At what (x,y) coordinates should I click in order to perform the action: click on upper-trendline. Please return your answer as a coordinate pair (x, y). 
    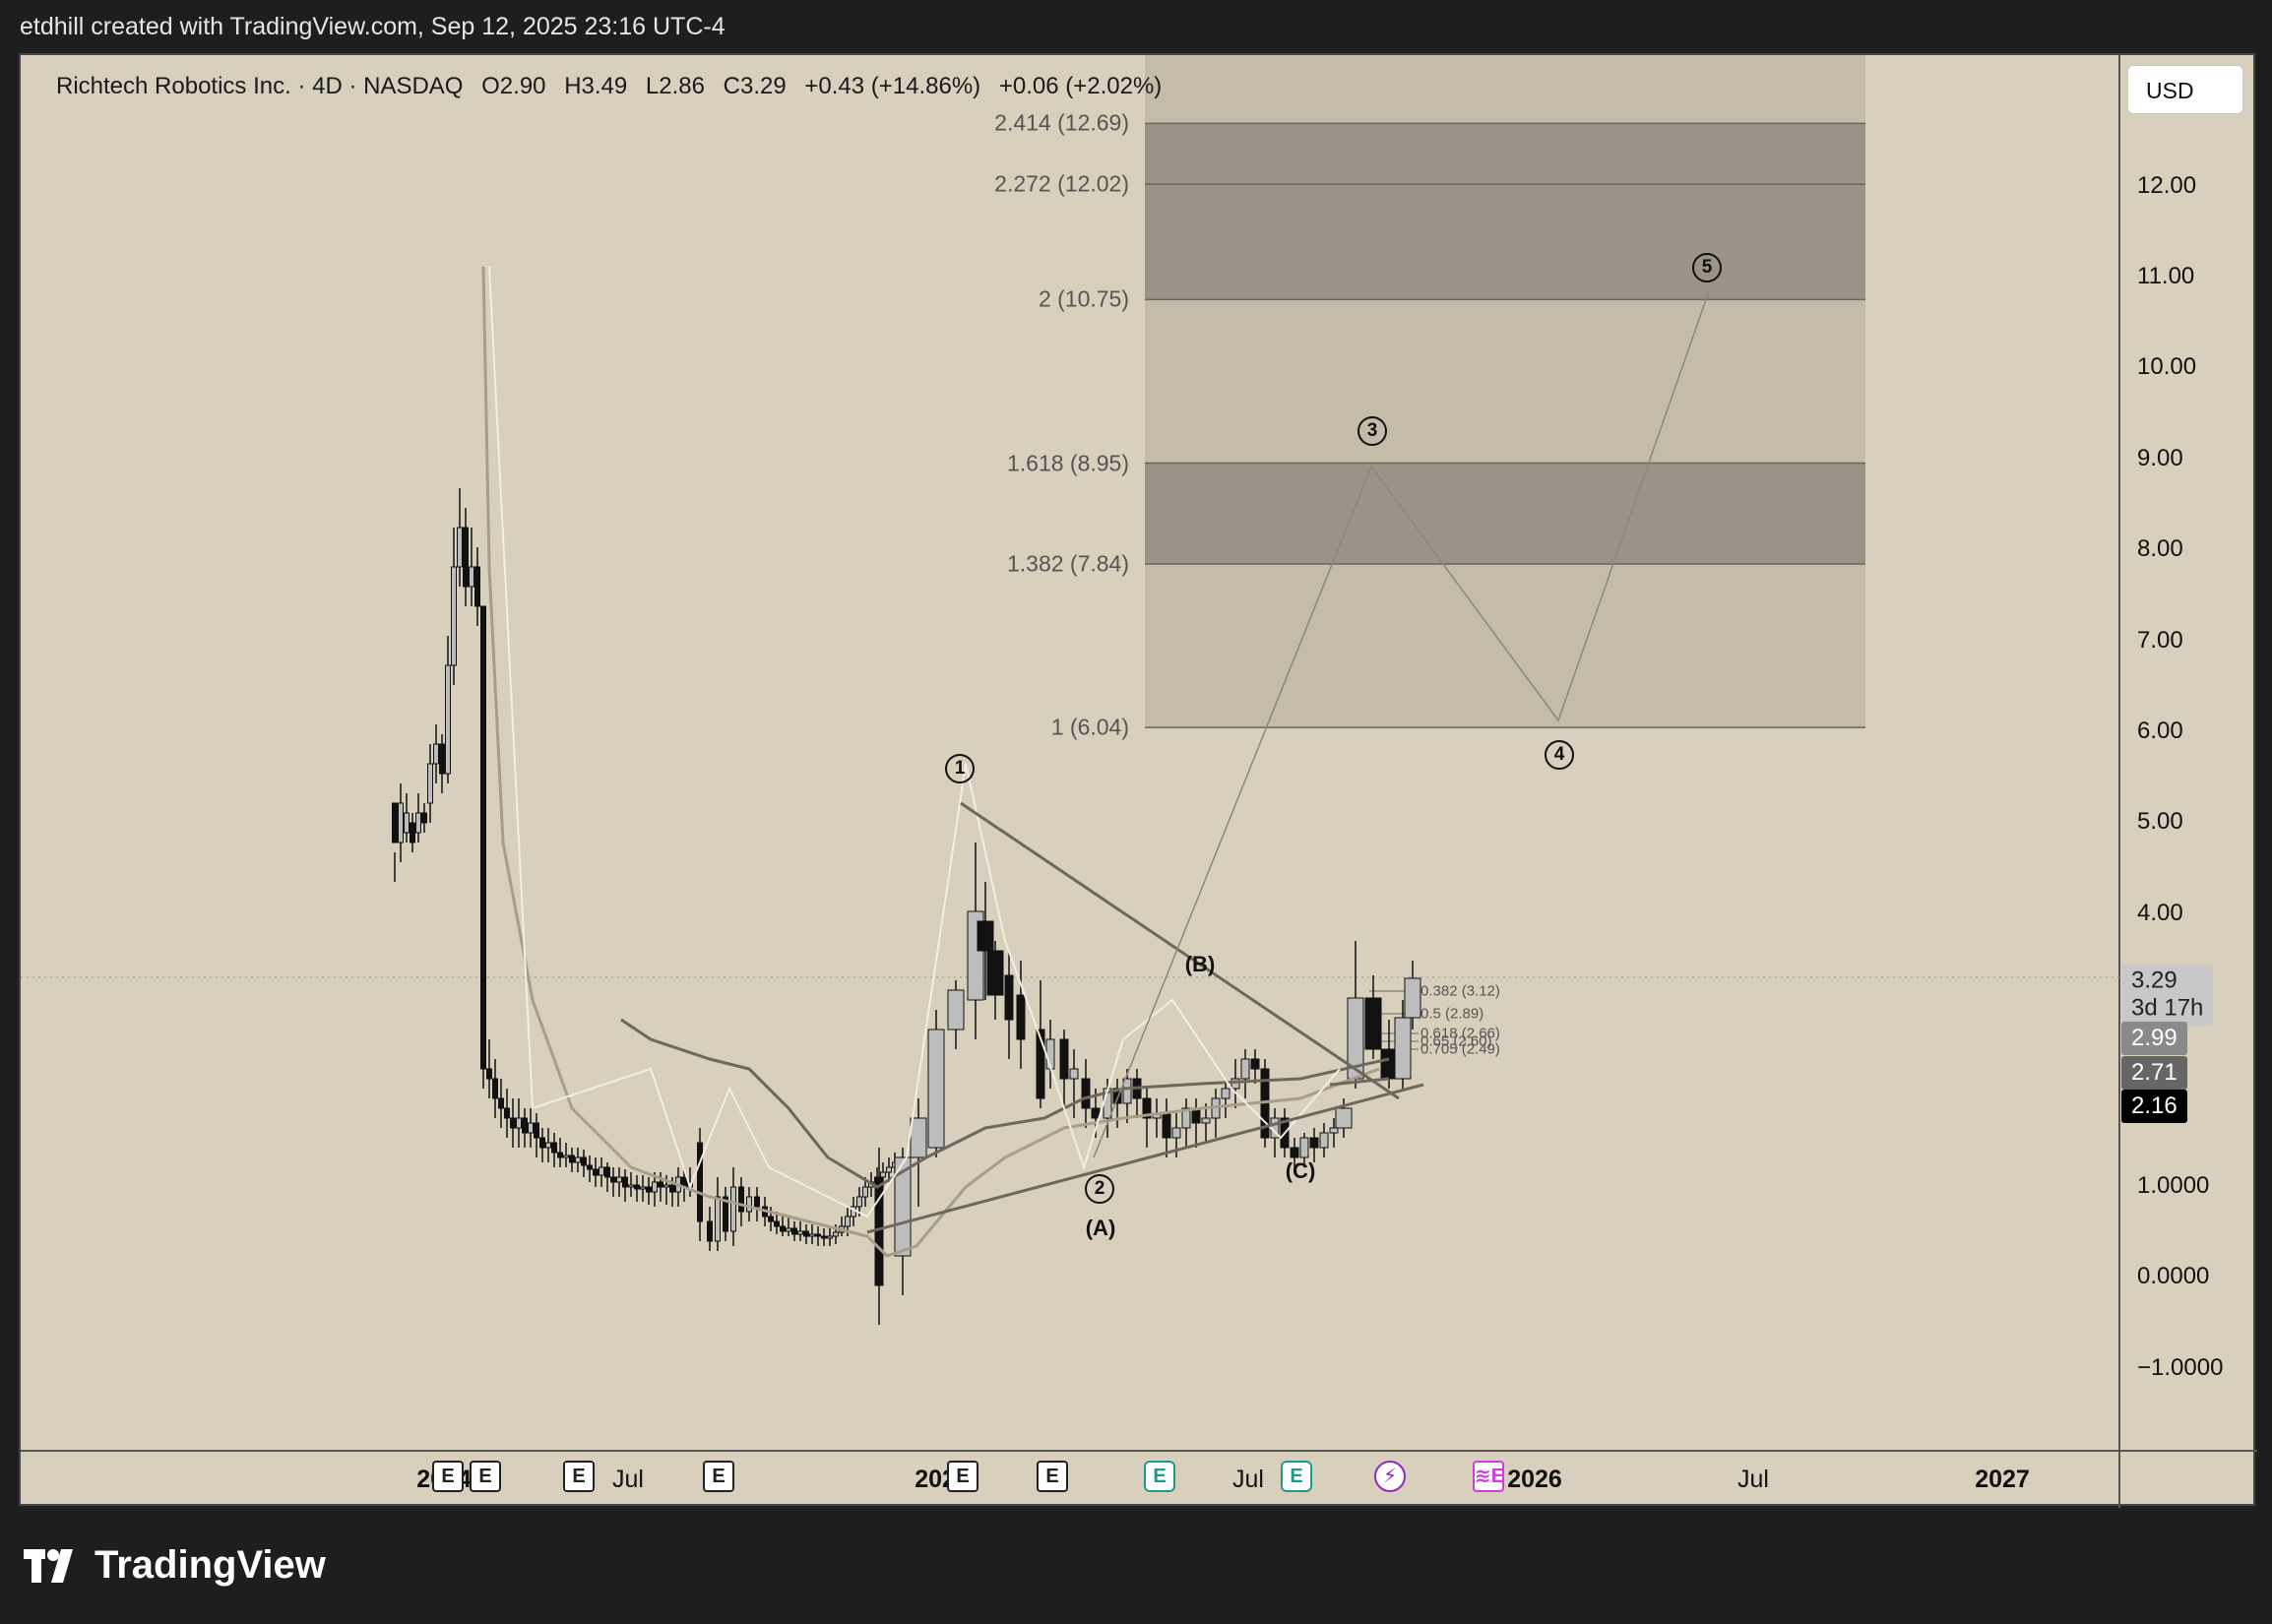
    Looking at the image, I should click on (1180, 950).